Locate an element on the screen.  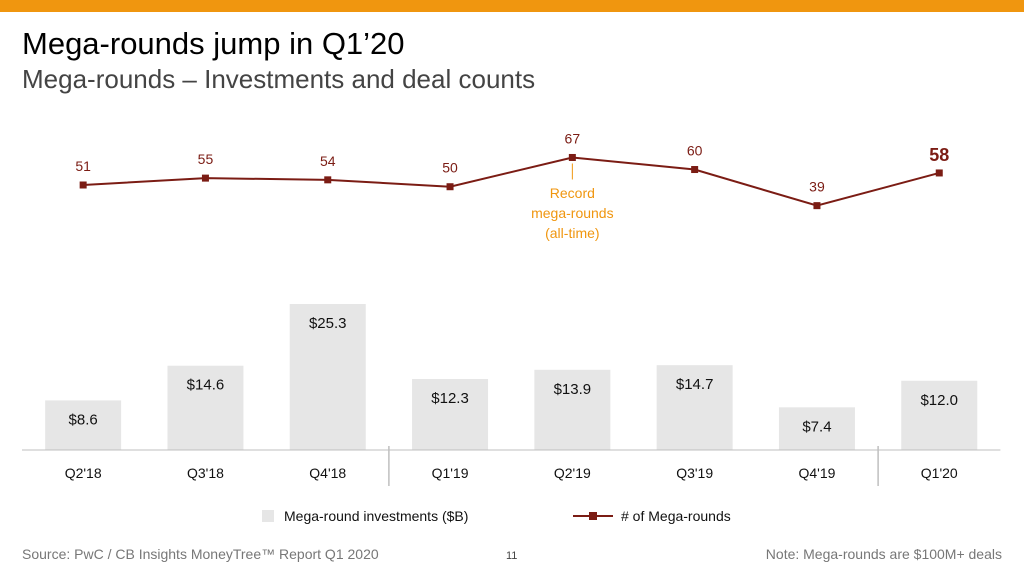
legend-bar-swatch is located at coordinates (268, 516).